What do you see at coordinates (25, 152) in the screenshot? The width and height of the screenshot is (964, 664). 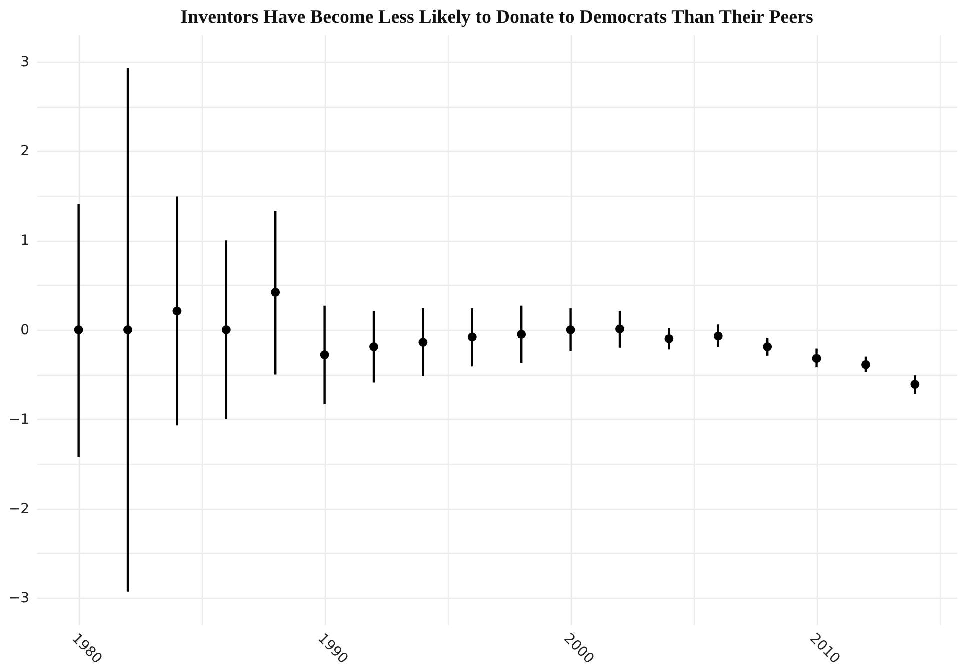 I see `y-tick-label: 2` at bounding box center [25, 152].